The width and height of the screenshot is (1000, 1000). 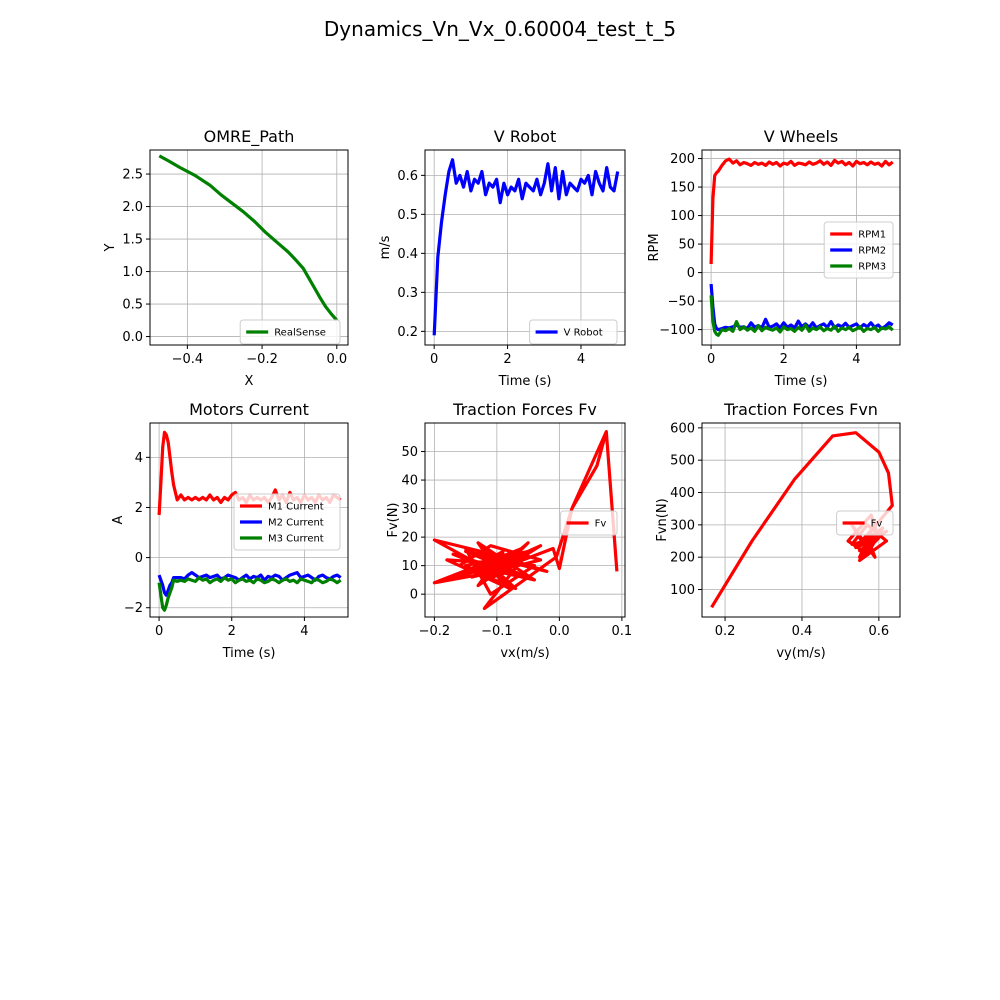 I want to click on traction-fv-xtick-label: −0.2, so click(x=435, y=631).